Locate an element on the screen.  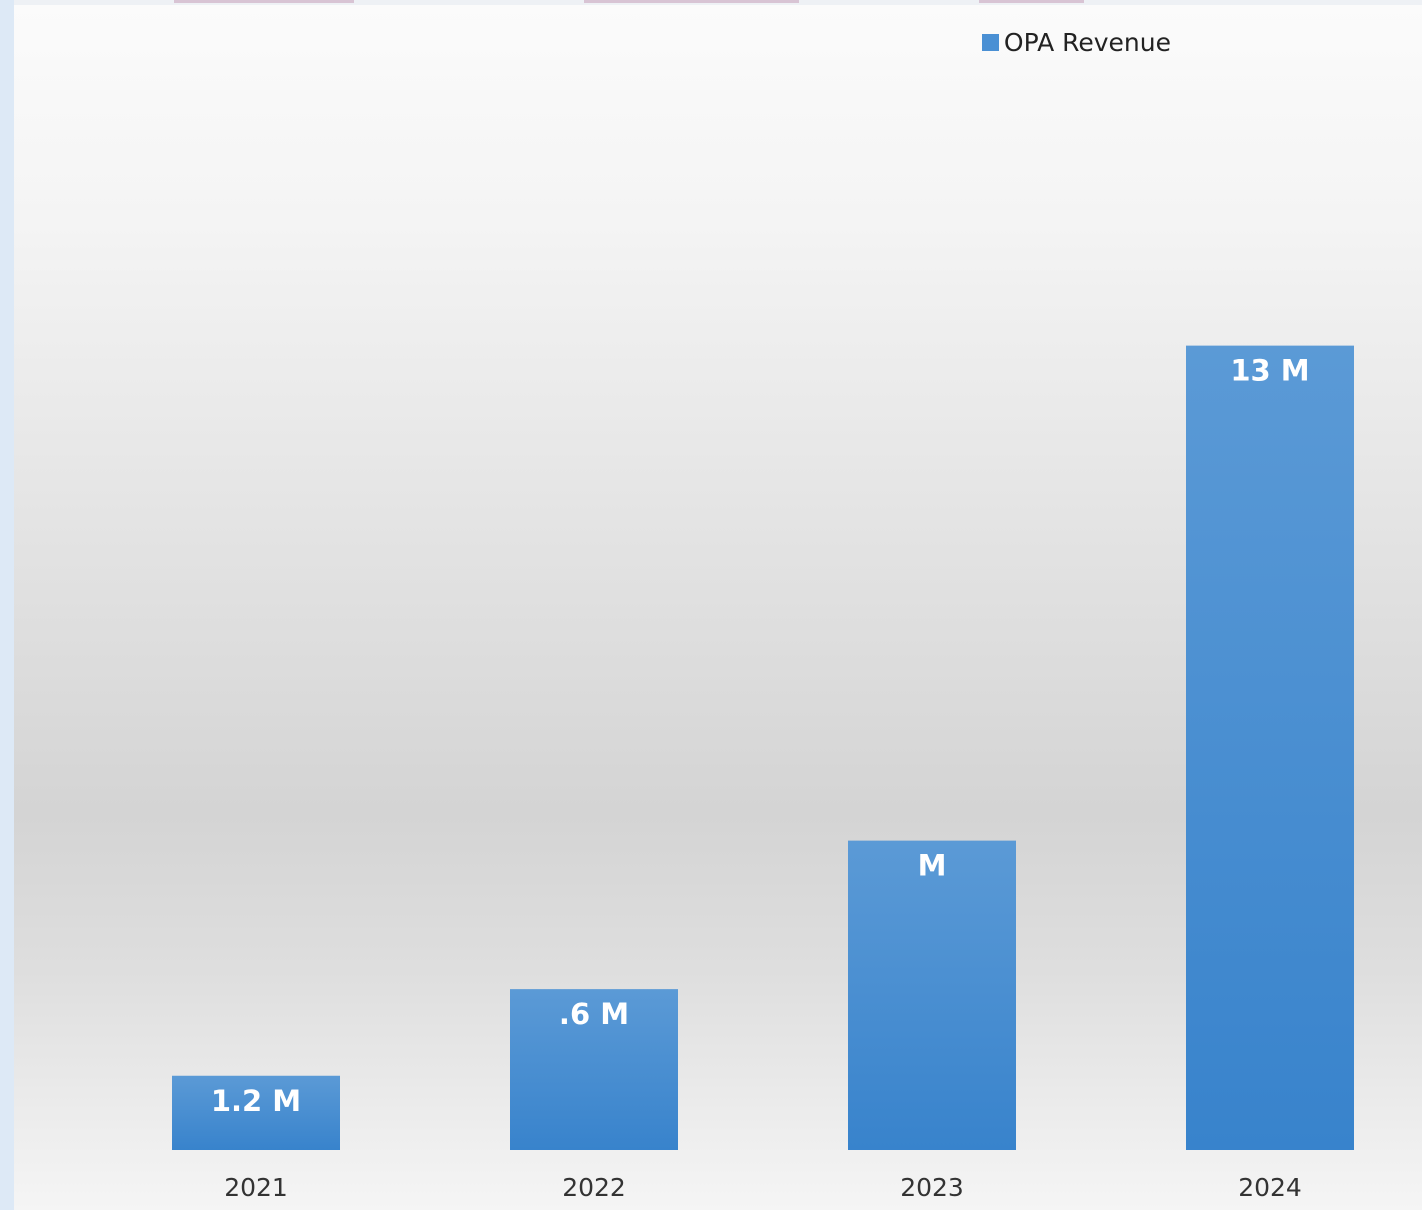
data-label-2022: .6 M is located at coordinates (594, 1014).